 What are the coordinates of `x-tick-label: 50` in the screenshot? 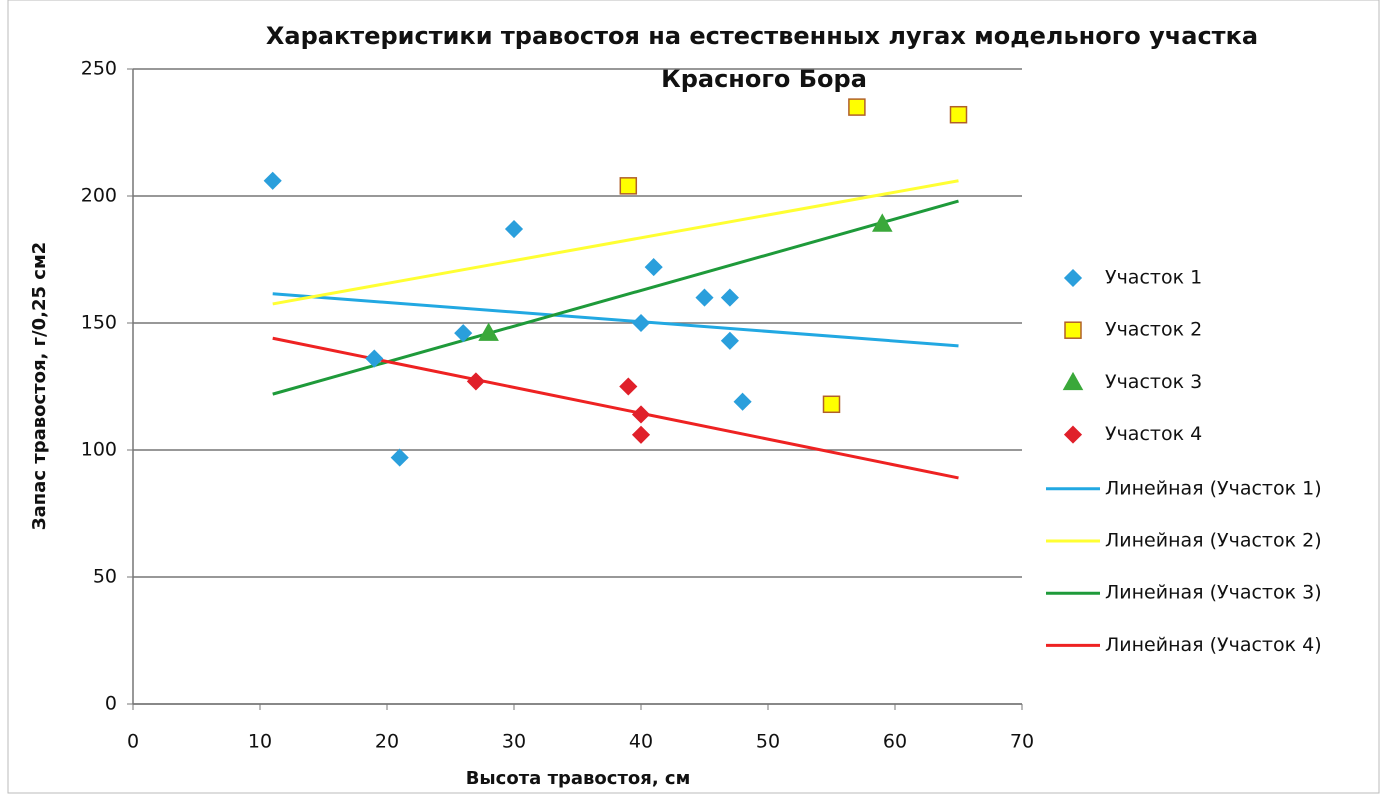 It's located at (768, 742).